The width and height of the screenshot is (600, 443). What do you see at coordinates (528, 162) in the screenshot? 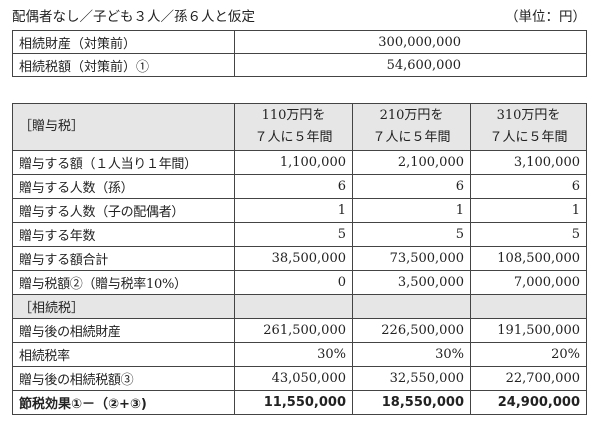
I see `cell-value: 3,100,000` at bounding box center [528, 162].